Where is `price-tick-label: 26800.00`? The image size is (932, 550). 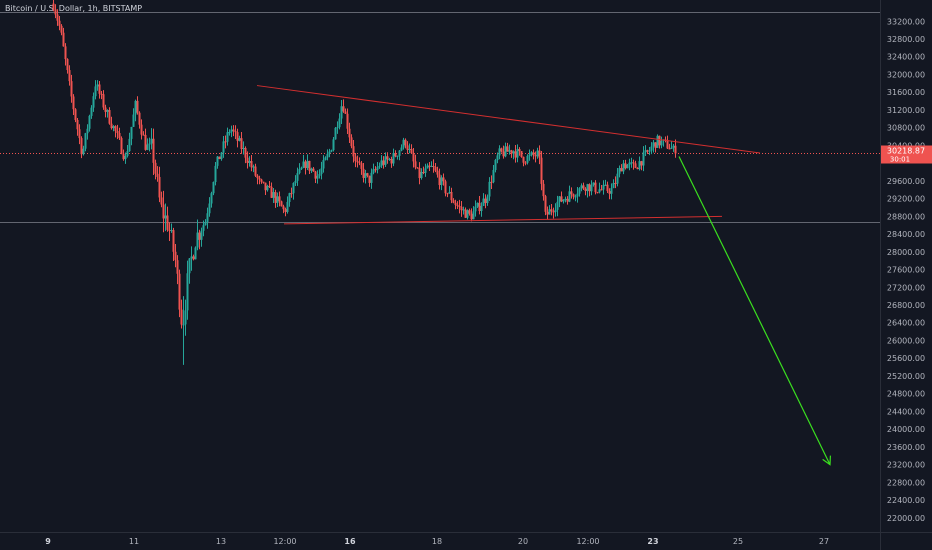
price-tick-label: 26800.00 is located at coordinates (906, 305).